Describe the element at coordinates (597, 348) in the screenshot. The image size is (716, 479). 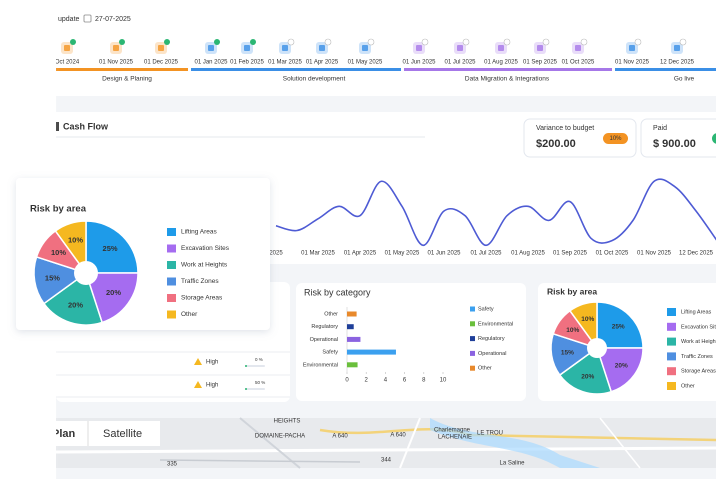
I see `pie-hole` at that location.